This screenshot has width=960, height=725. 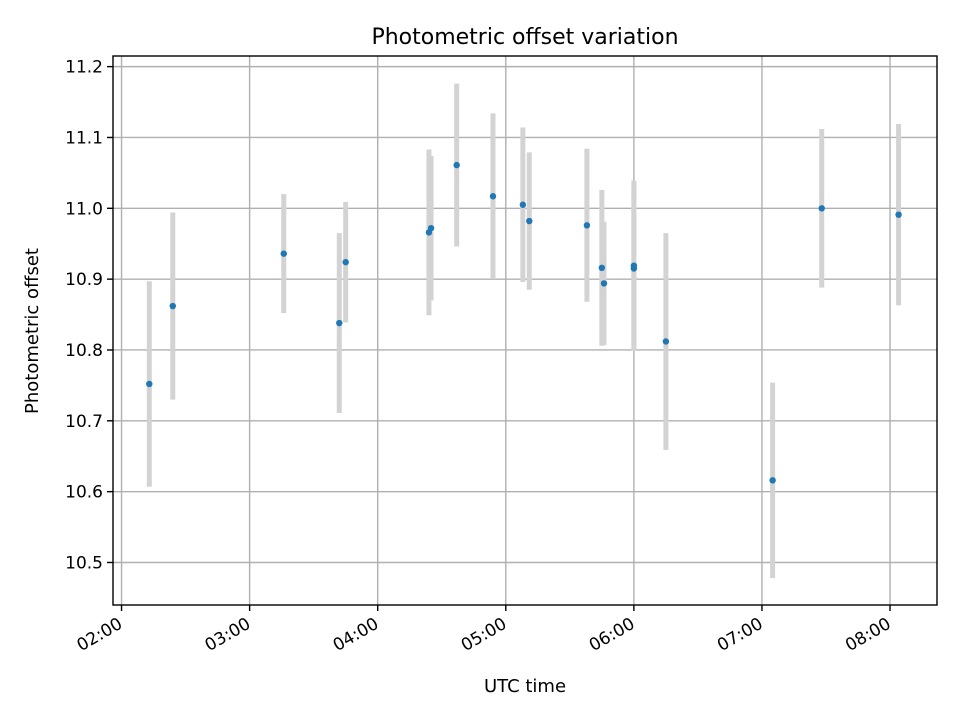 I want to click on y-tick-label: 10.8, so click(x=84, y=351).